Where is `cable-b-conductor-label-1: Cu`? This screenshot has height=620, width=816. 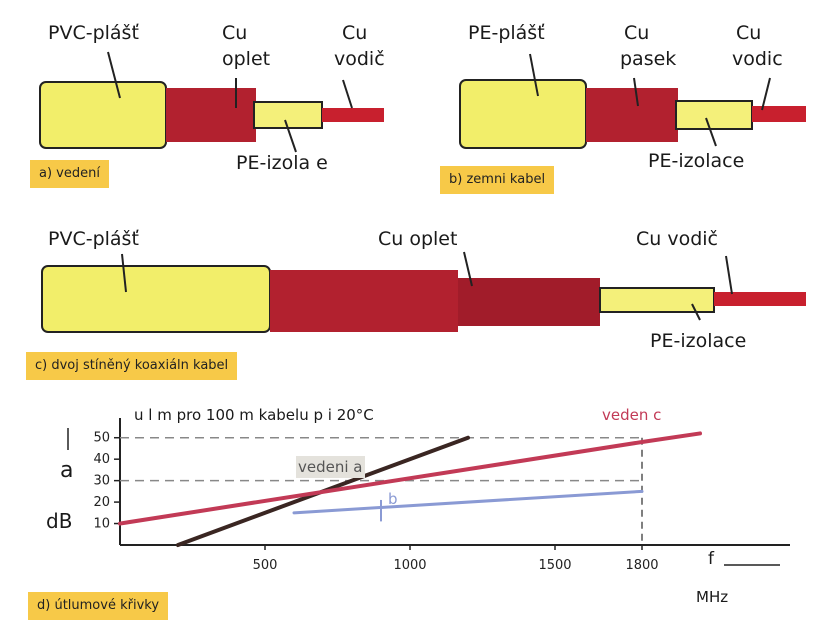
cable-b-conductor-label-1: Cu is located at coordinates (749, 33).